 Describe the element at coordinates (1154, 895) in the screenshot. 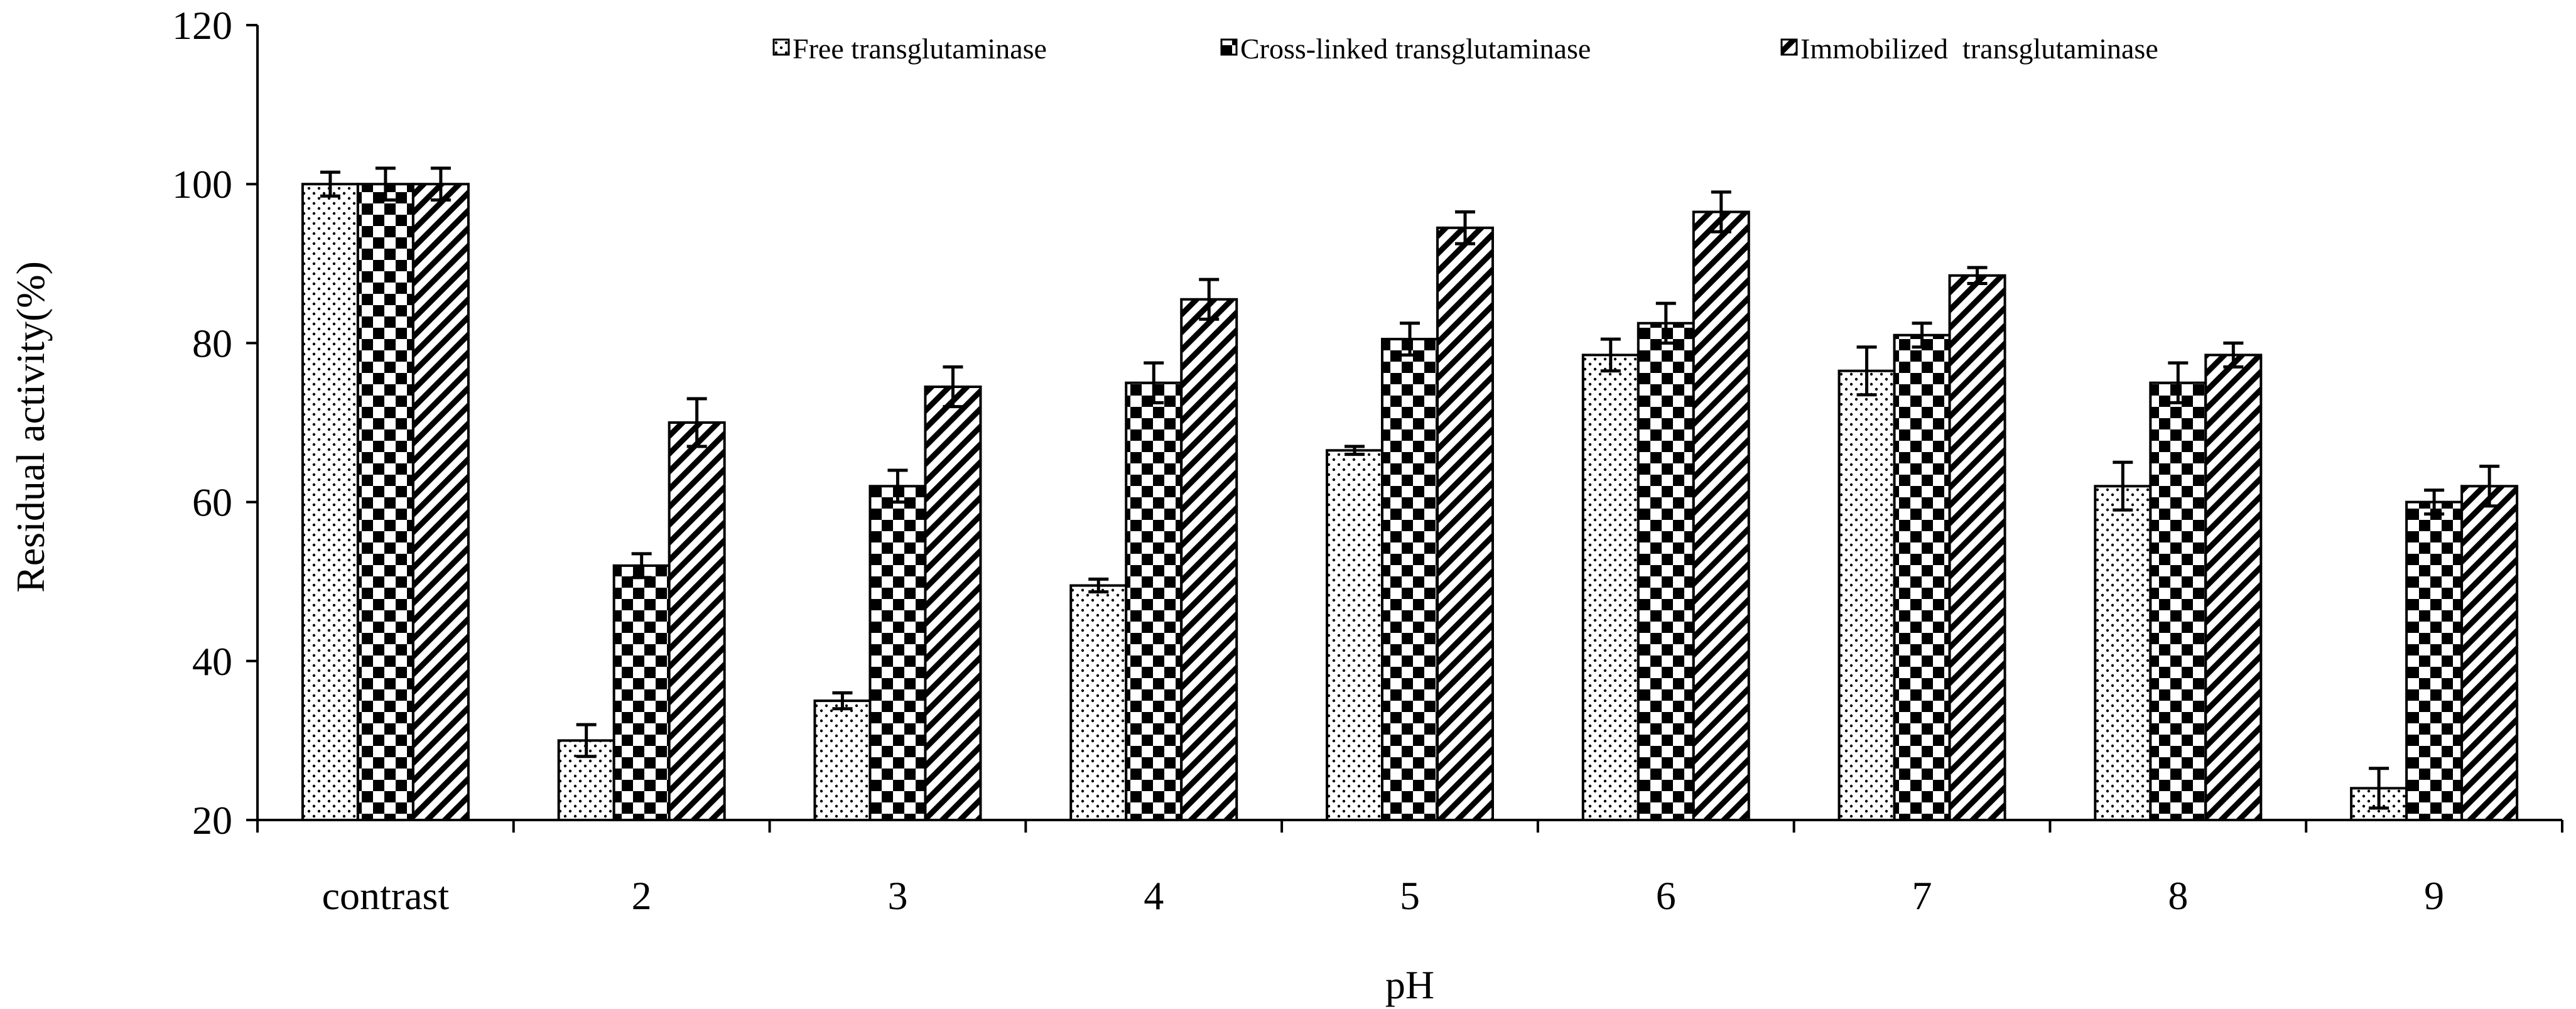

I see `x-tick-label: 4` at that location.